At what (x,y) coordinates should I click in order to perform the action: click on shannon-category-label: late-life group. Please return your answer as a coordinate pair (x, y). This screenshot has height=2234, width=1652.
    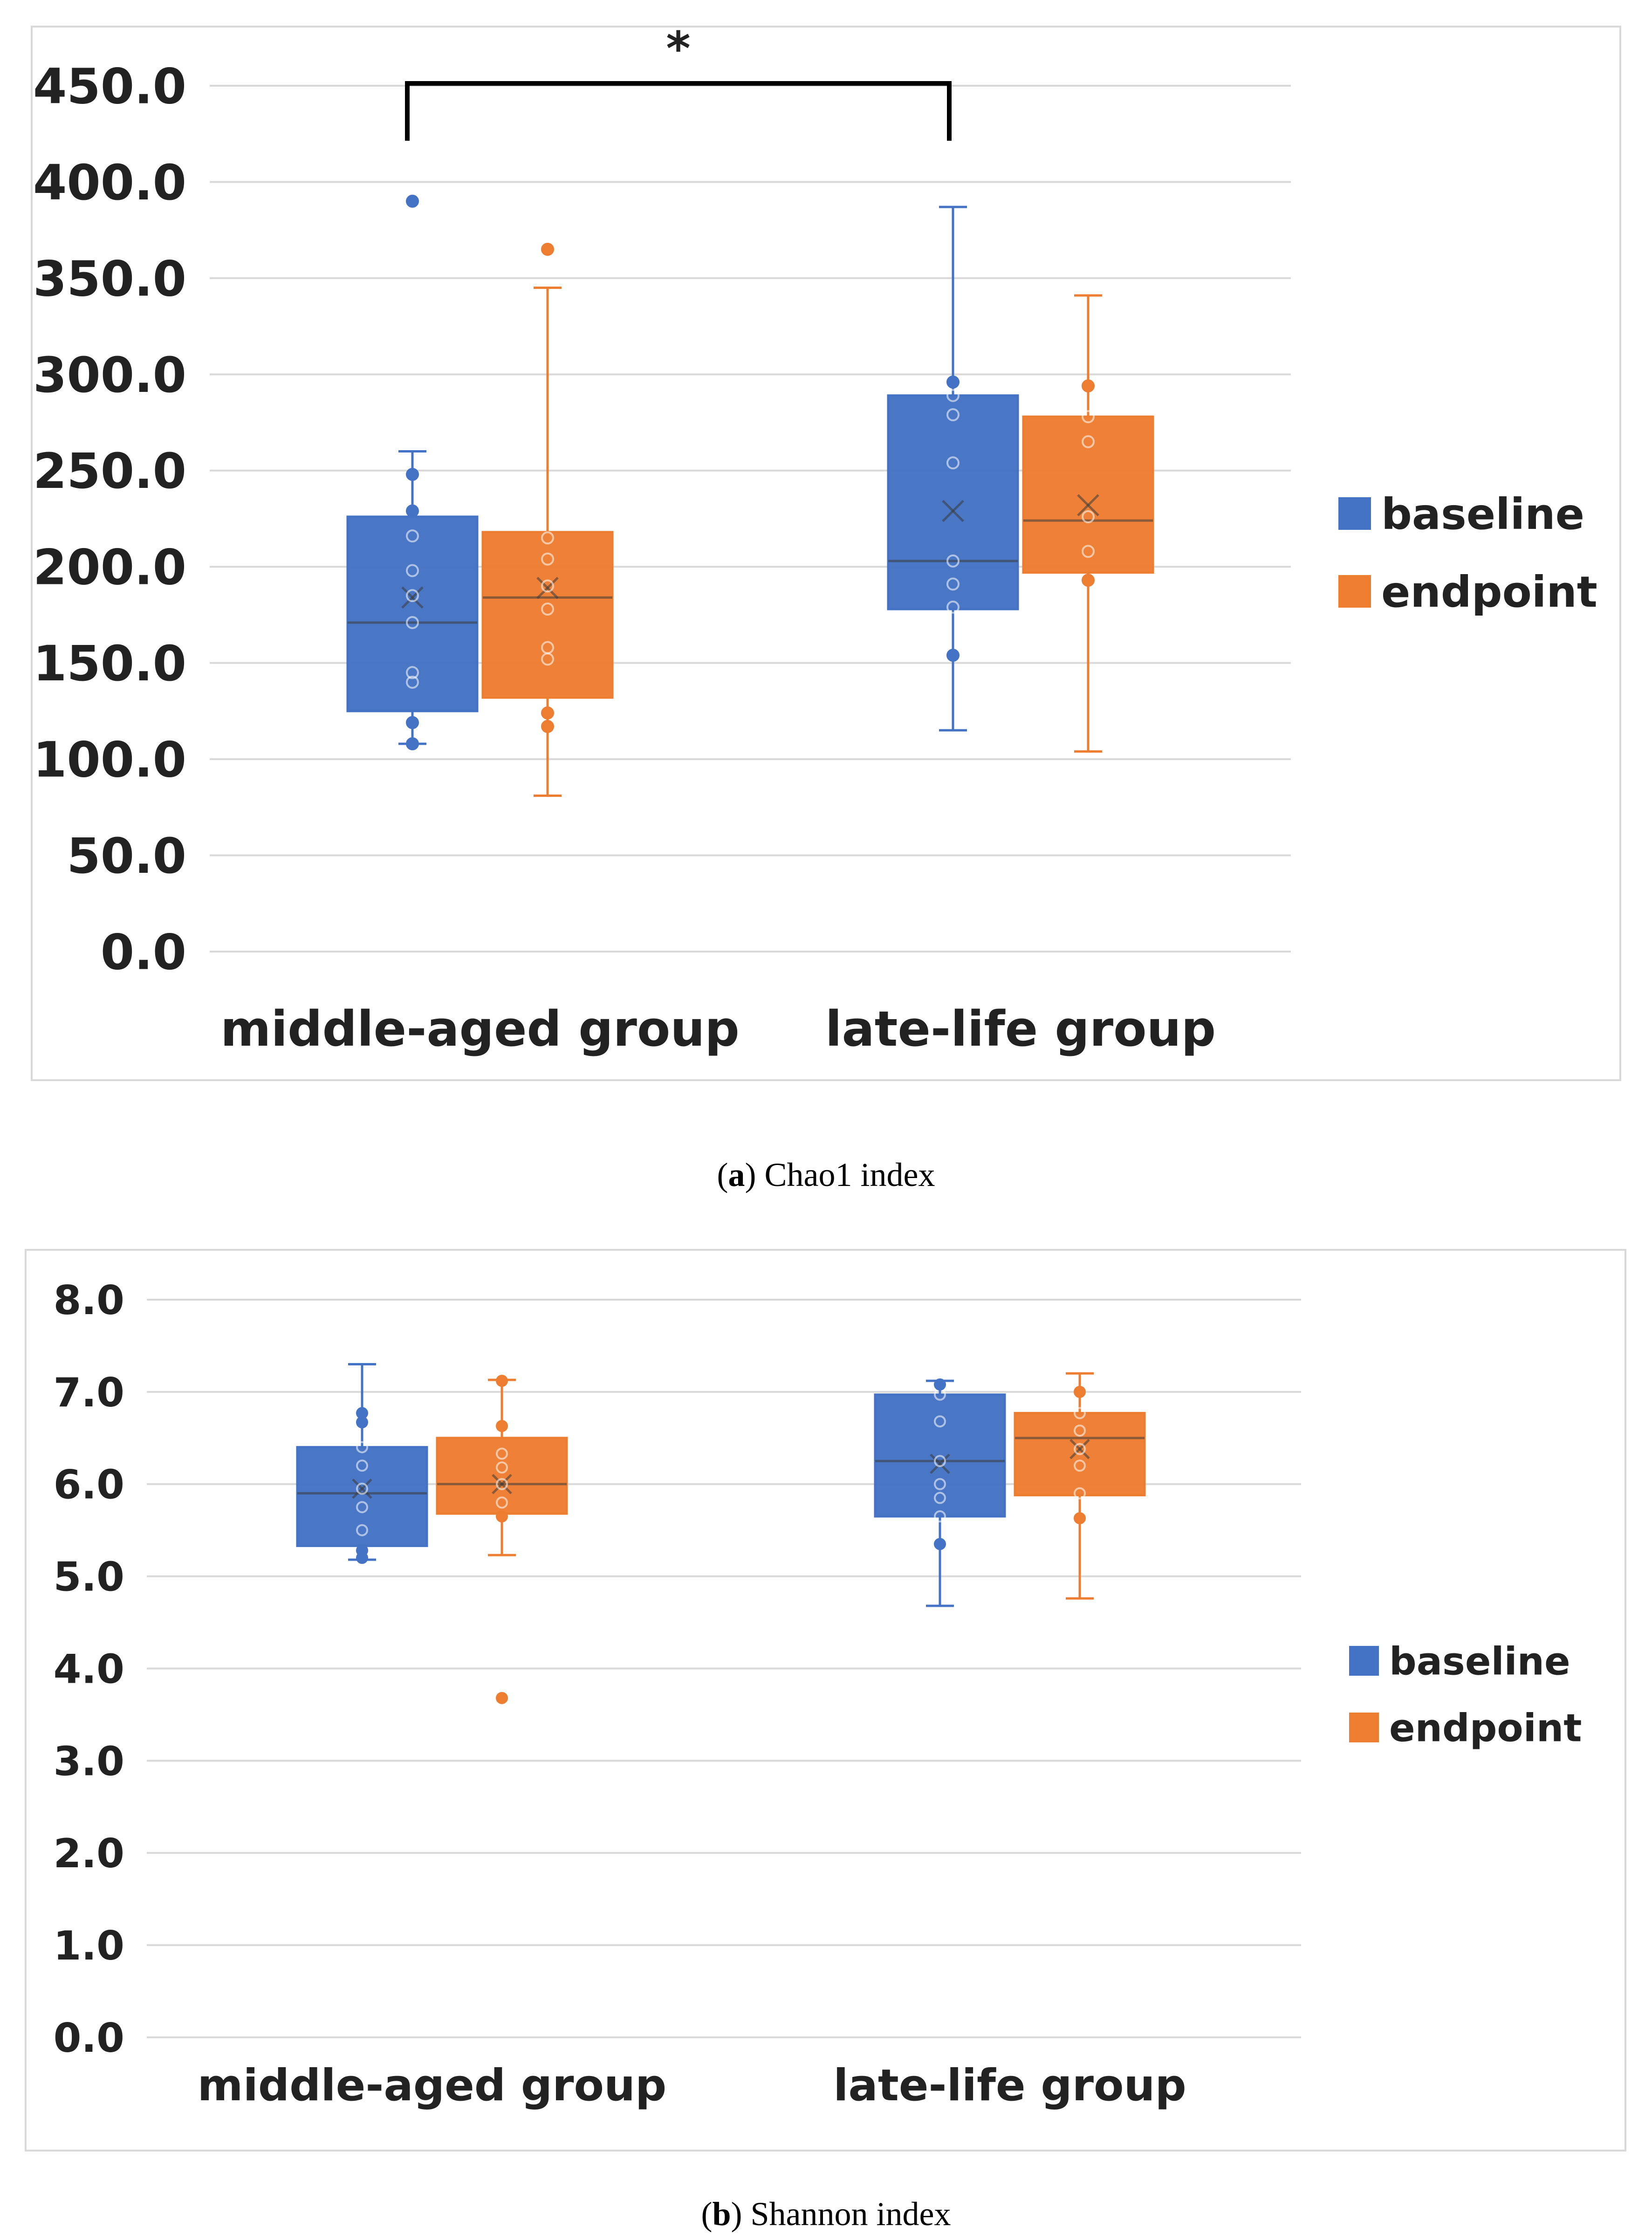
    Looking at the image, I should click on (1010, 2085).